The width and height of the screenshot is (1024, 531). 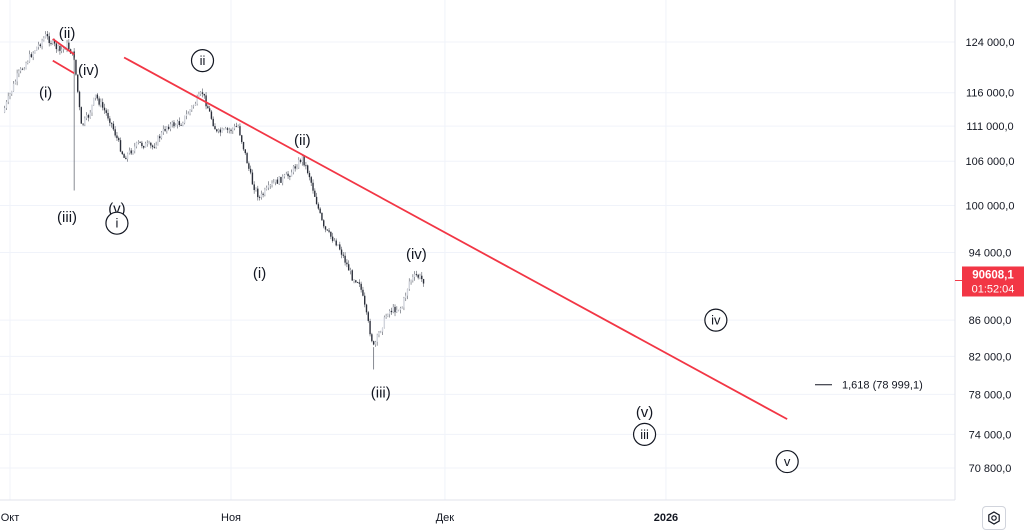 I want to click on wave-label: (i), so click(x=259, y=273).